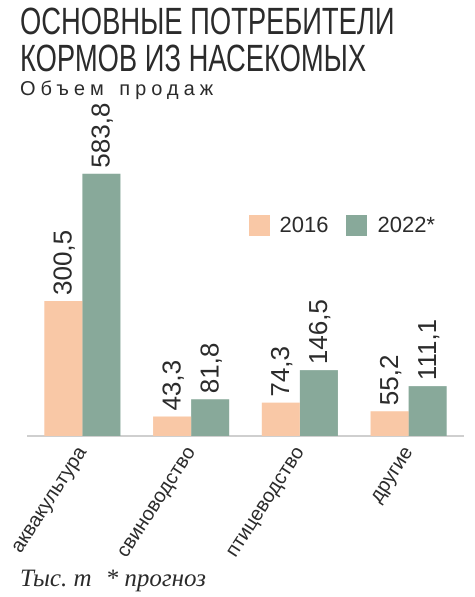  What do you see at coordinates (406, 225) in the screenshot?
I see `legend-label: 2022*` at bounding box center [406, 225].